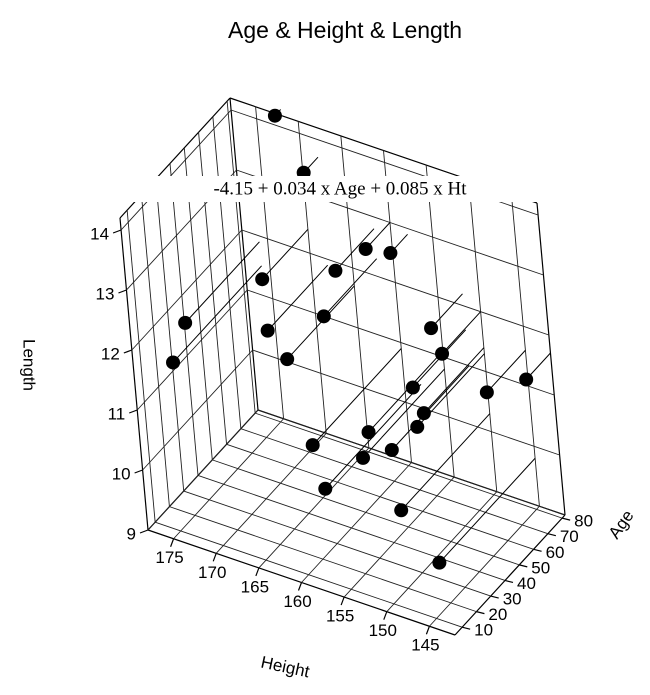 Image resolution: width=650 pixels, height=695 pixels. I want to click on z-tick-label: 10, so click(121, 473).